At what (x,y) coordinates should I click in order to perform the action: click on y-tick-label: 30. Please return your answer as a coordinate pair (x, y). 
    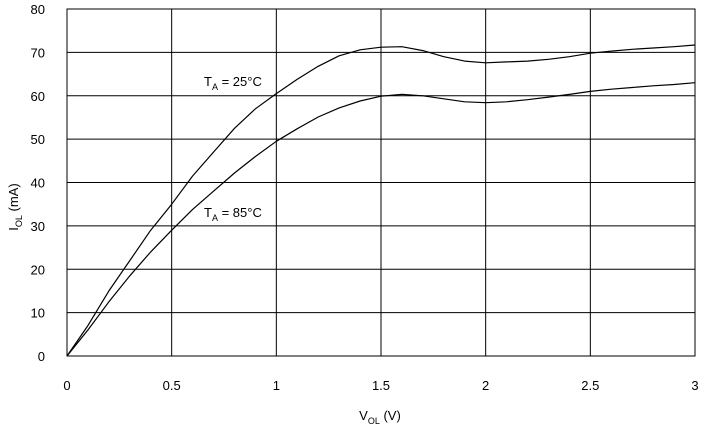
    Looking at the image, I should click on (38, 226).